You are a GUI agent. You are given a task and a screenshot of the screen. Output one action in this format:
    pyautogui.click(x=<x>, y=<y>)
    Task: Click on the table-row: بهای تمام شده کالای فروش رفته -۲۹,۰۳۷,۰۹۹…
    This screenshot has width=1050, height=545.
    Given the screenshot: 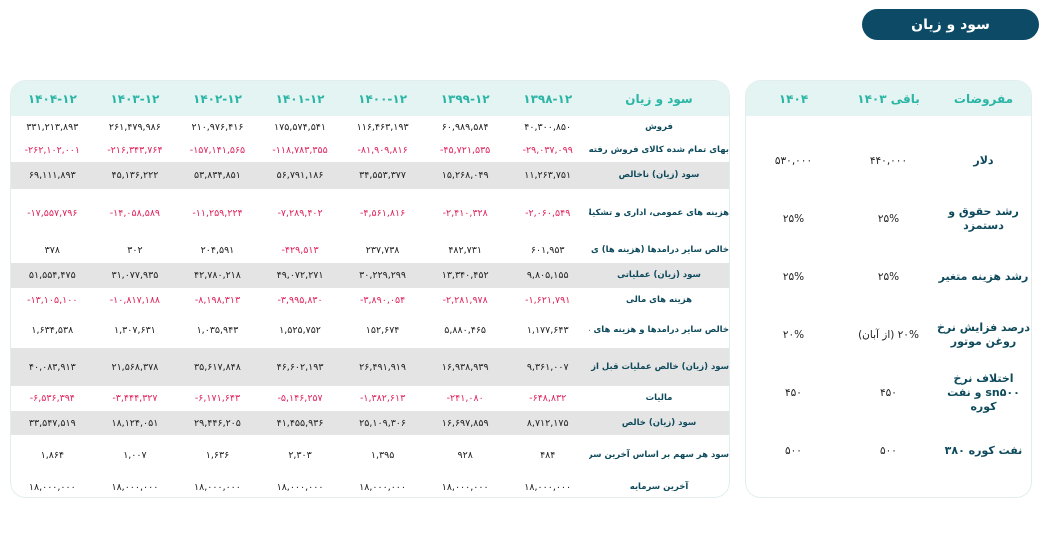 What is the action you would take?
    pyautogui.click(x=370, y=150)
    